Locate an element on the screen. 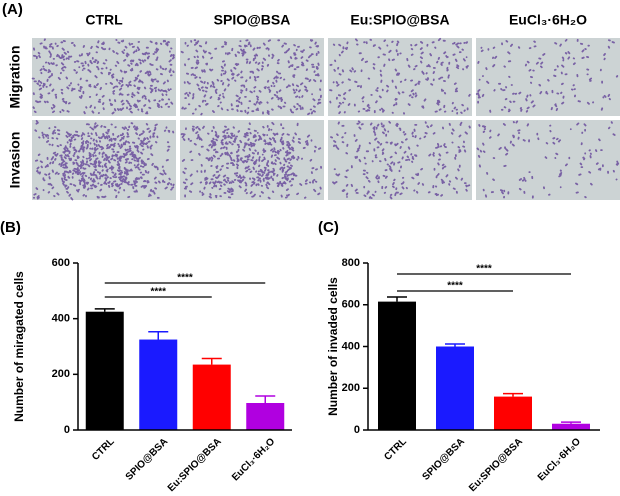 Image resolution: width=620 pixels, height=496 pixels. panel-label: (A) is located at coordinates (12, 9).